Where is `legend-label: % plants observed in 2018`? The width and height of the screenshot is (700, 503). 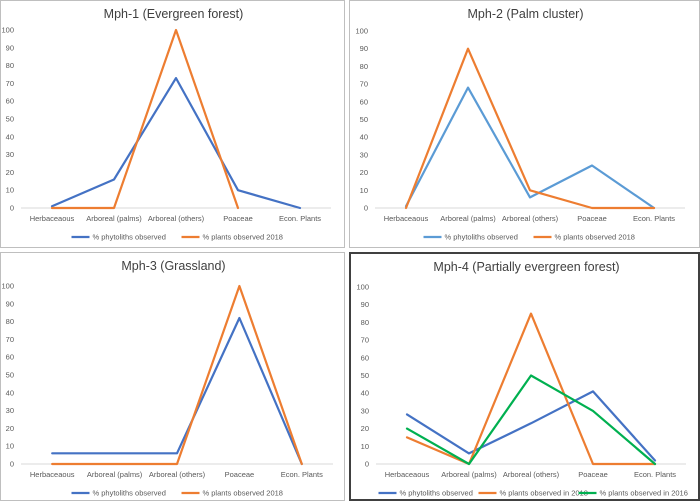
legend-label: % plants observed in 2018 is located at coordinates (544, 493).